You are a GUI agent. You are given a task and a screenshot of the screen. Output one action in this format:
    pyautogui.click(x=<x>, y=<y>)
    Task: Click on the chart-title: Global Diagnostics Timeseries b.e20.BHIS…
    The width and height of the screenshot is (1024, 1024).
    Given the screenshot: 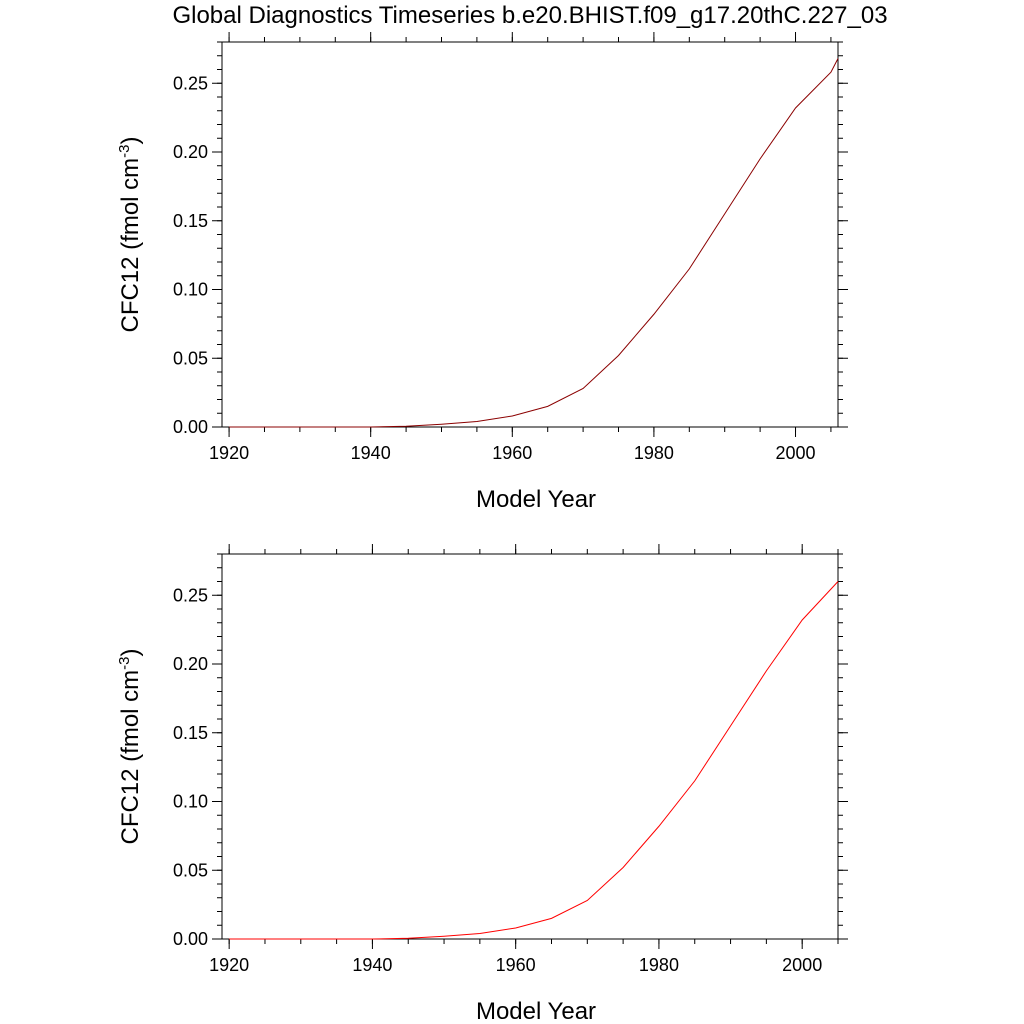 What is the action you would take?
    pyautogui.click(x=530, y=15)
    